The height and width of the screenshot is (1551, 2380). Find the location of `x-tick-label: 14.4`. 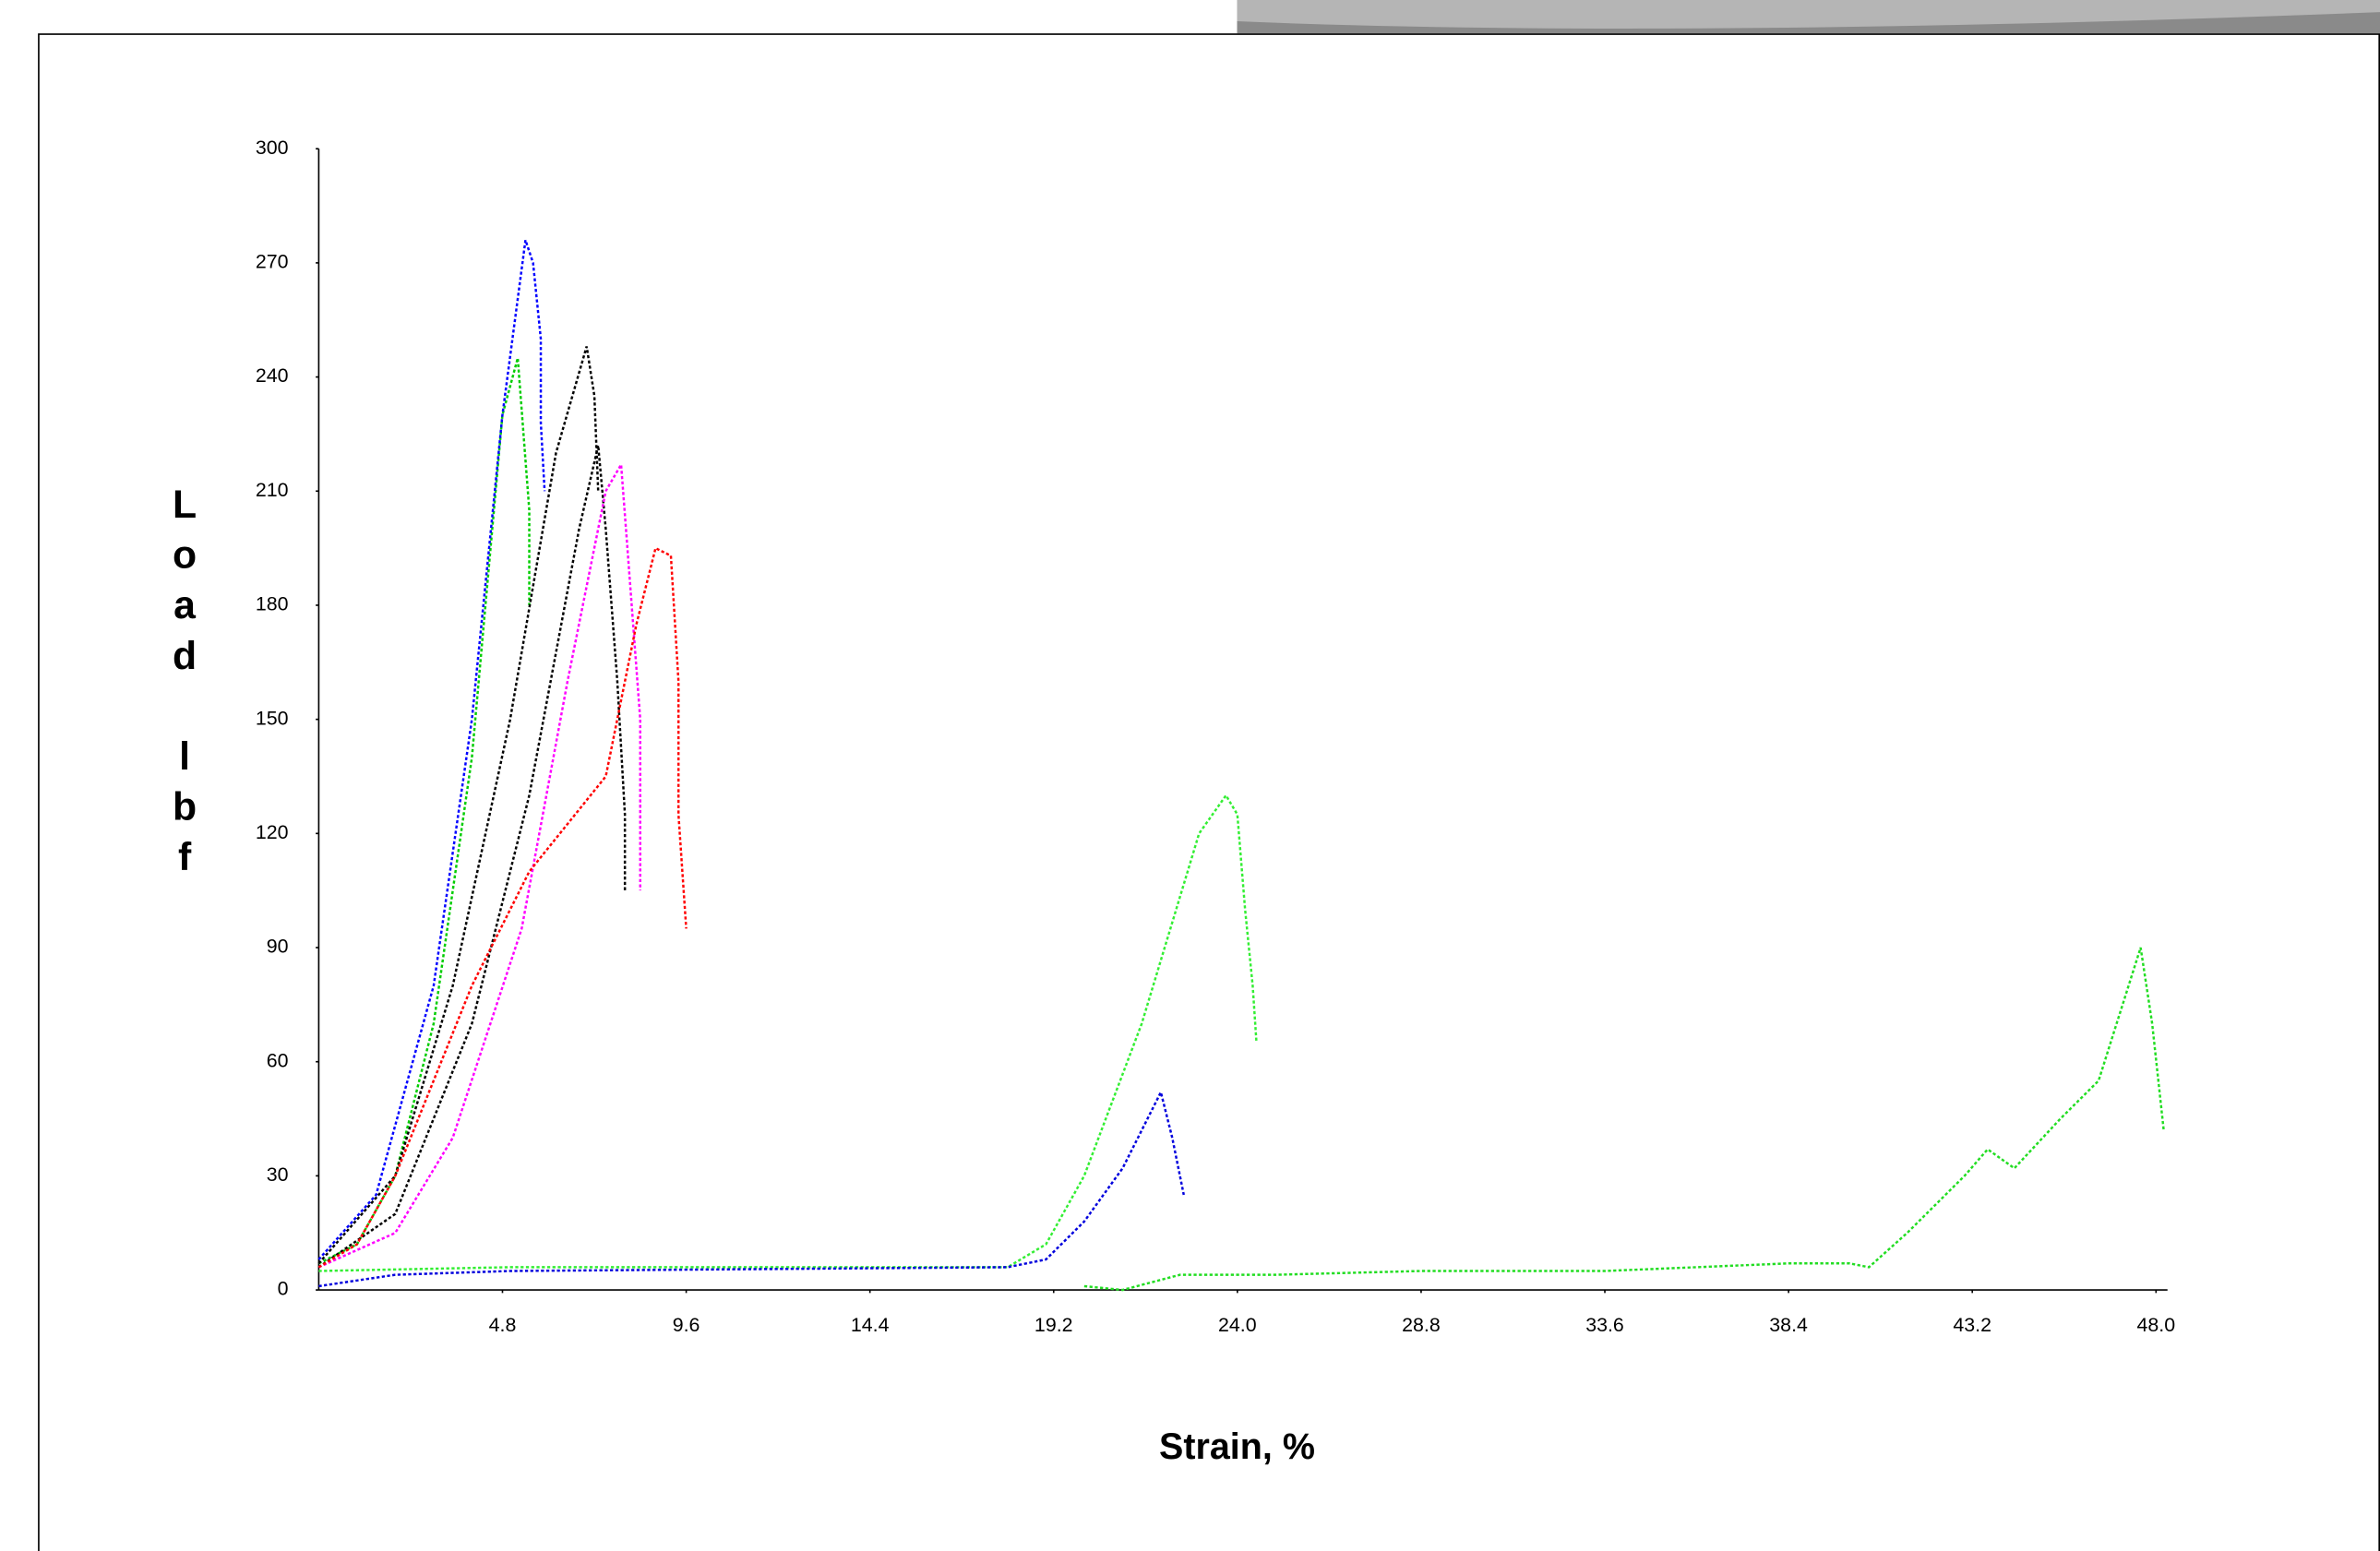

x-tick-label: 14.4 is located at coordinates (870, 1325).